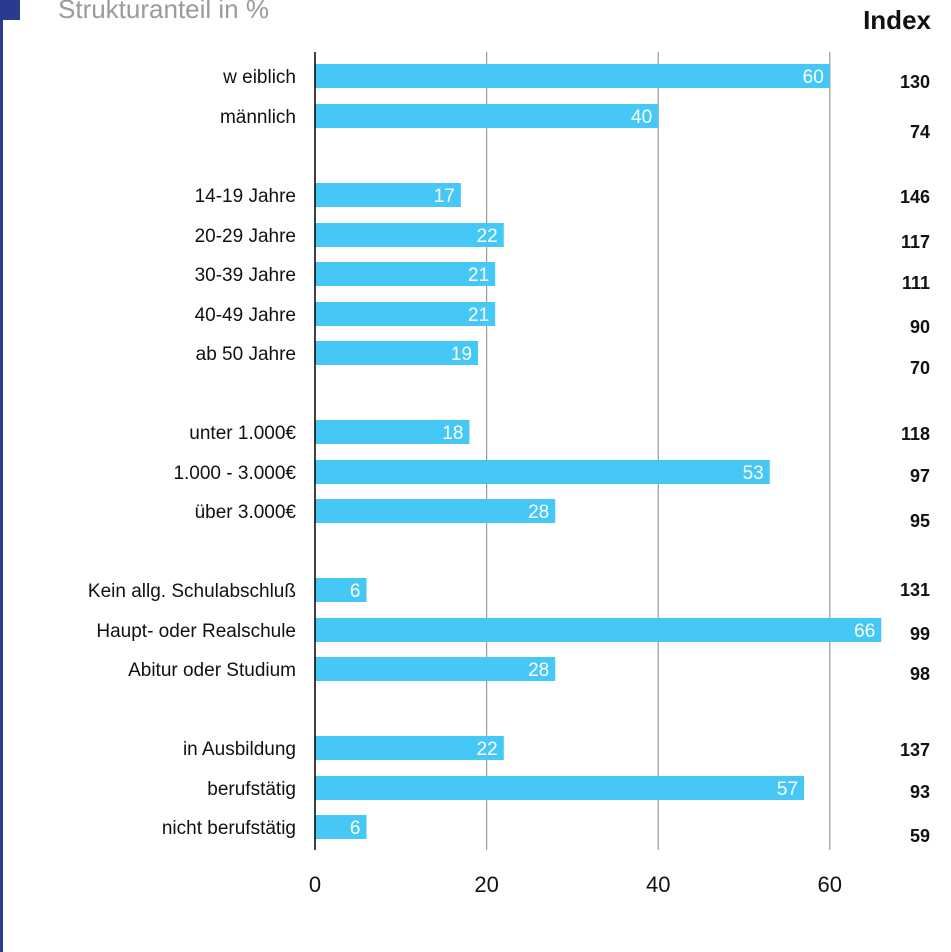  What do you see at coordinates (920, 476) in the screenshot?
I see `index-value: 97` at bounding box center [920, 476].